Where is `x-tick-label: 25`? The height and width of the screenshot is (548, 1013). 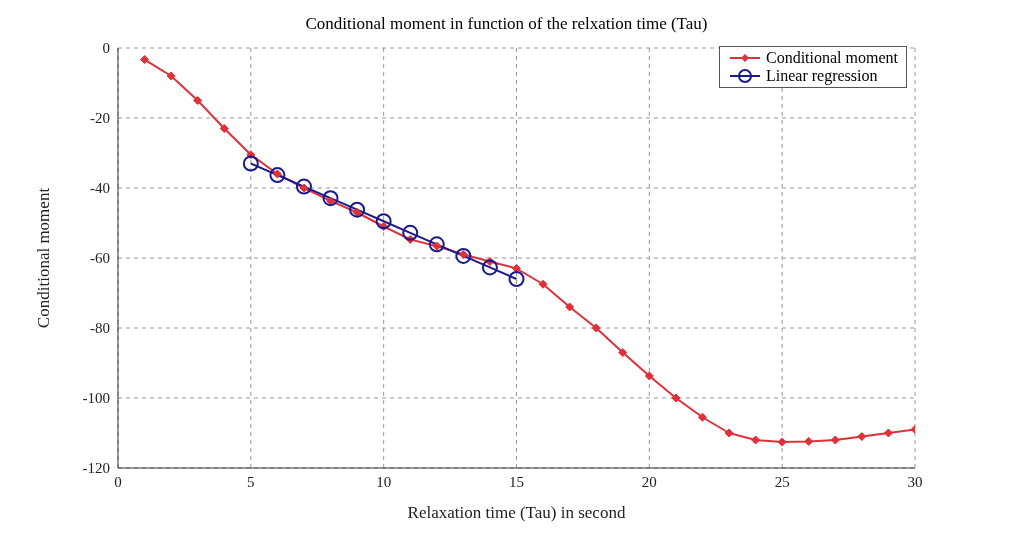
x-tick-label: 25 is located at coordinates (782, 481).